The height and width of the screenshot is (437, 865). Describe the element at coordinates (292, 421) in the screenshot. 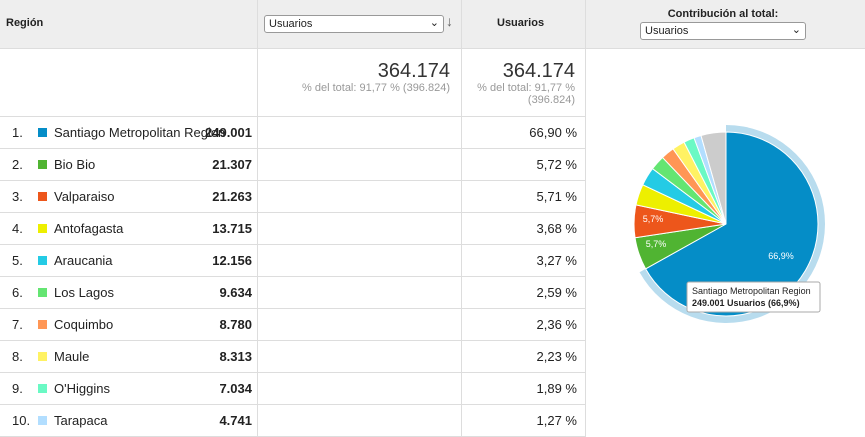

I see `table-row: 10. Tarapaca 4.741 1,27 %` at that location.